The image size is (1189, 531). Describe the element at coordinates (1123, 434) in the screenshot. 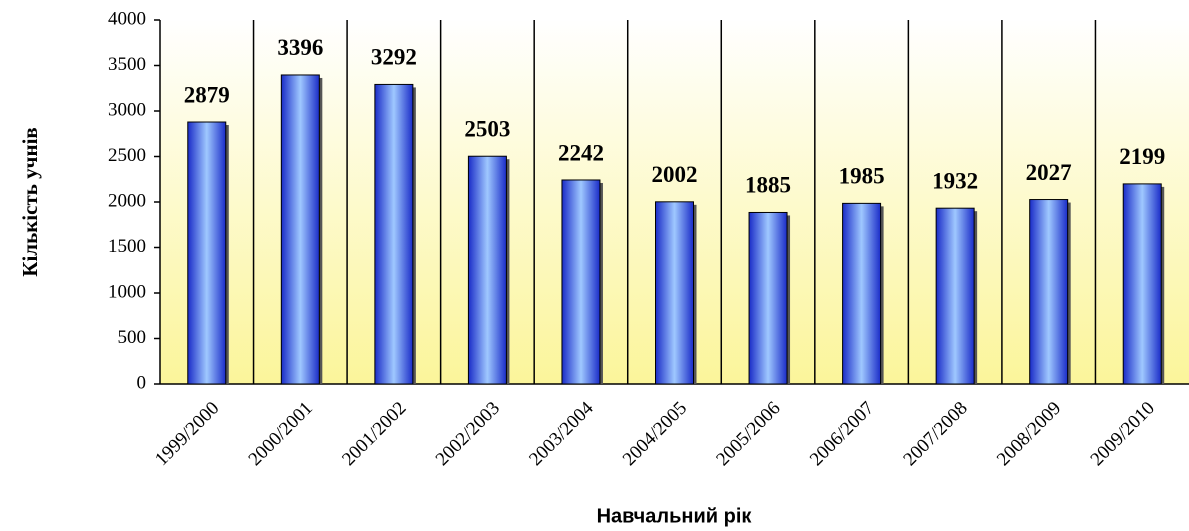

I see `x-tick-label: 2009/2010` at that location.